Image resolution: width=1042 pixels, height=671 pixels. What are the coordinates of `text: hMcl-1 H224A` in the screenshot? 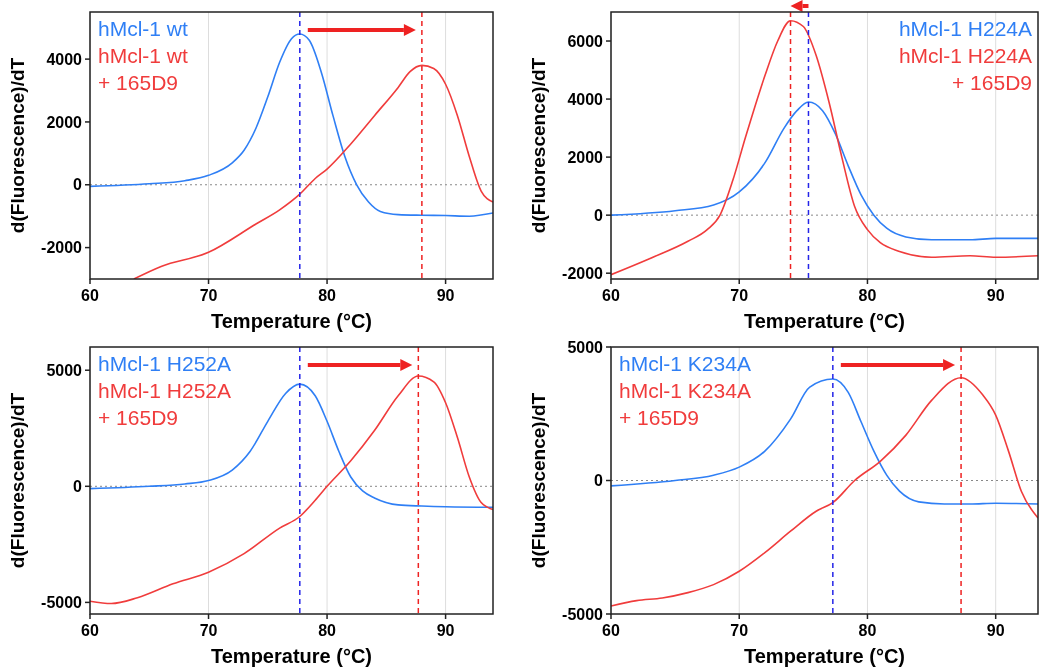 It's located at (965, 28).